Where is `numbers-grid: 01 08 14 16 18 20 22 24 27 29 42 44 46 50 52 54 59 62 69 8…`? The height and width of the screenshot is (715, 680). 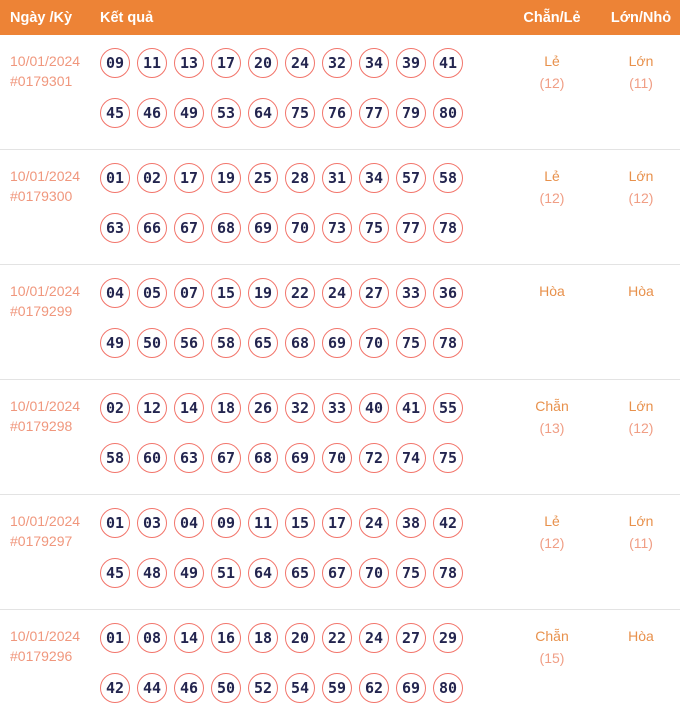 numbers-grid: 01 08 14 16 18 20 22 24 27 29 42 44 46 50 52 54 59 62 69 8… is located at coordinates (301, 663).